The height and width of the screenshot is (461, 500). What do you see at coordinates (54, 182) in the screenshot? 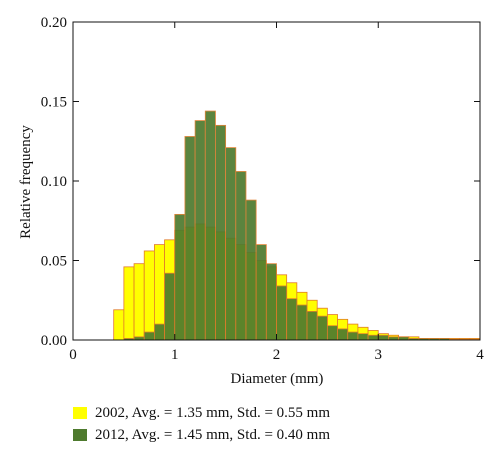
I see `y-tick-label-2: 0.10` at bounding box center [54, 182].